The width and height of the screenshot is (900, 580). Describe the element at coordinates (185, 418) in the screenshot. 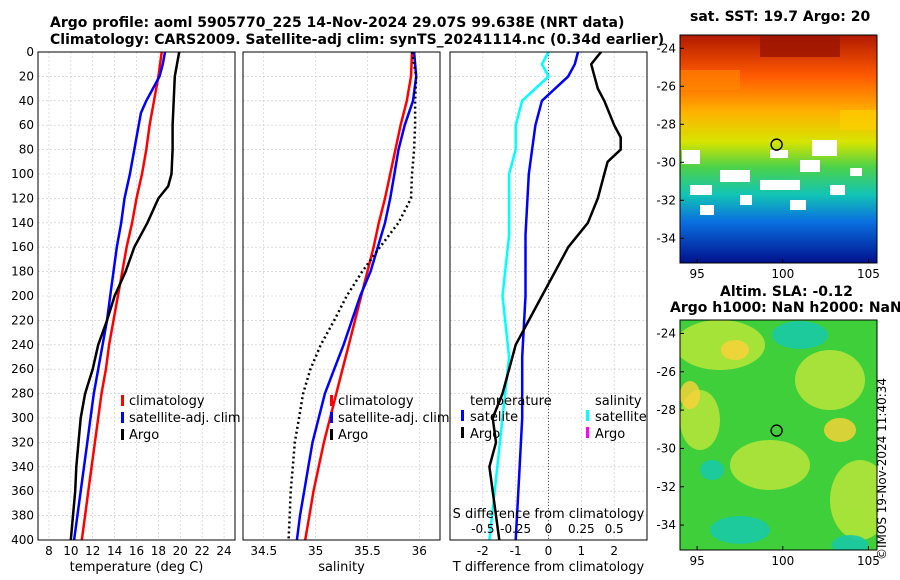

I see `temperature-legend-entry: satellite-adj. clim` at that location.